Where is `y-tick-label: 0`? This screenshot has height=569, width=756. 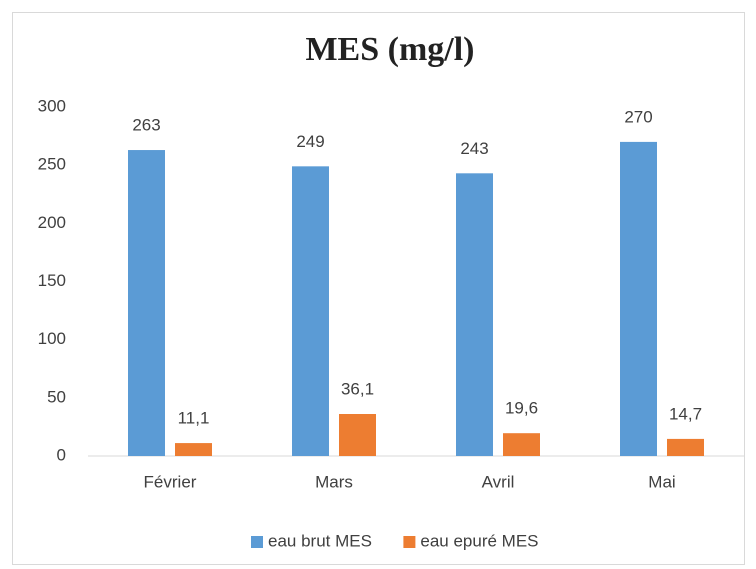
y-tick-label: 0 is located at coordinates (61, 454).